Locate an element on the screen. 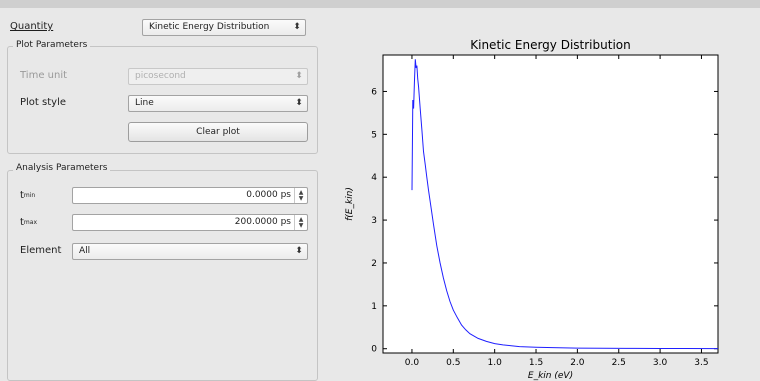 The width and height of the screenshot is (760, 381). element-label: Element is located at coordinates (40, 250).